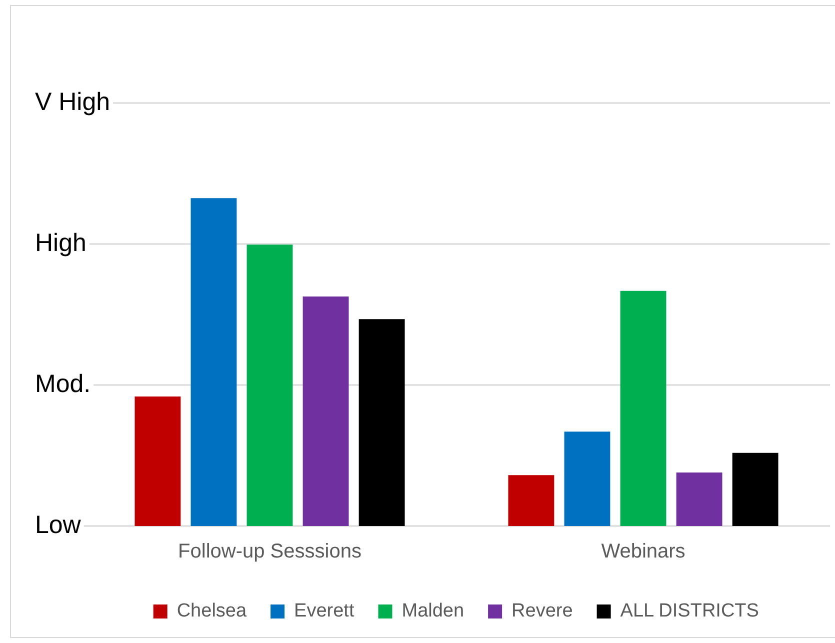  Describe the element at coordinates (433, 611) in the screenshot. I see `legend-label: Malden` at that location.